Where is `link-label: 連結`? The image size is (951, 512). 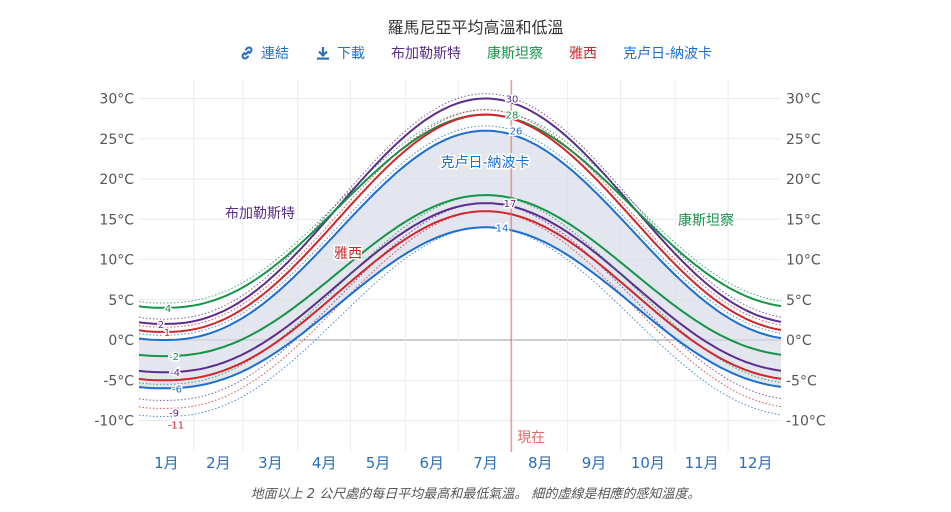
link-label: 連結 is located at coordinates (274, 54).